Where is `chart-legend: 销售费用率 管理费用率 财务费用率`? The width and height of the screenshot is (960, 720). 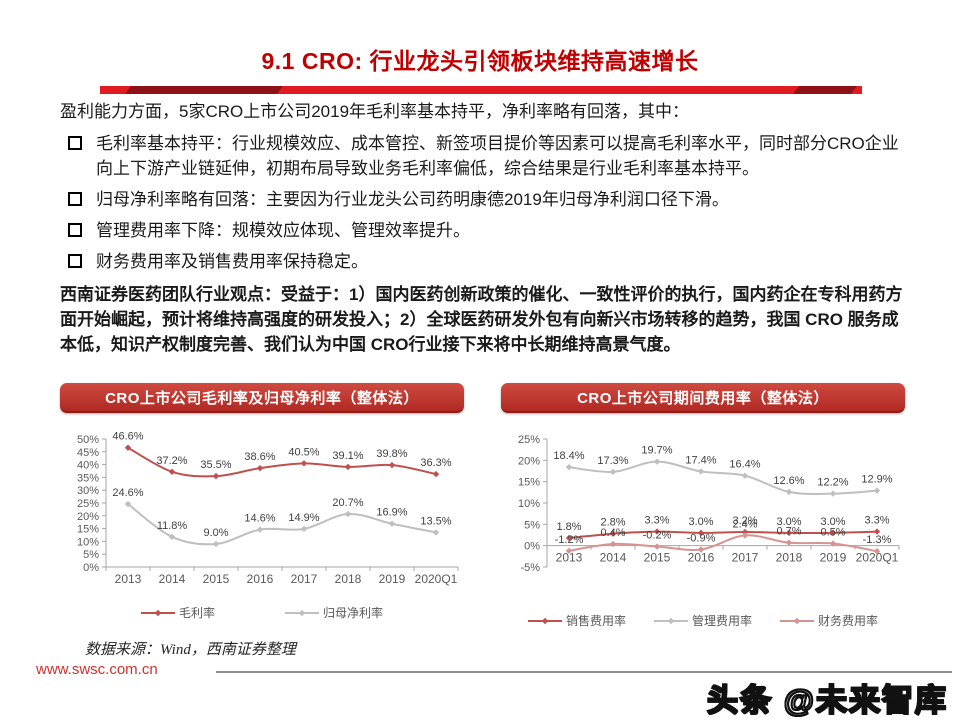 chart-legend: 销售费用率 管理费用率 财务费用率 is located at coordinates (703, 620).